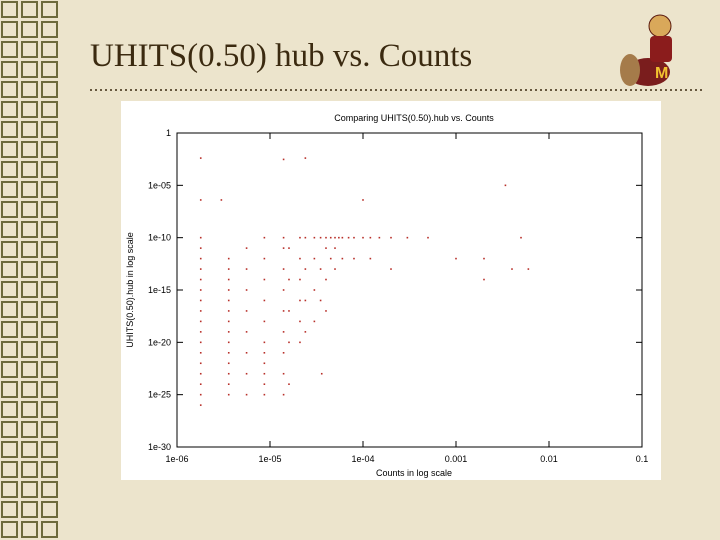  I want to click on x-tick-label: 1e-05, so click(269, 459).